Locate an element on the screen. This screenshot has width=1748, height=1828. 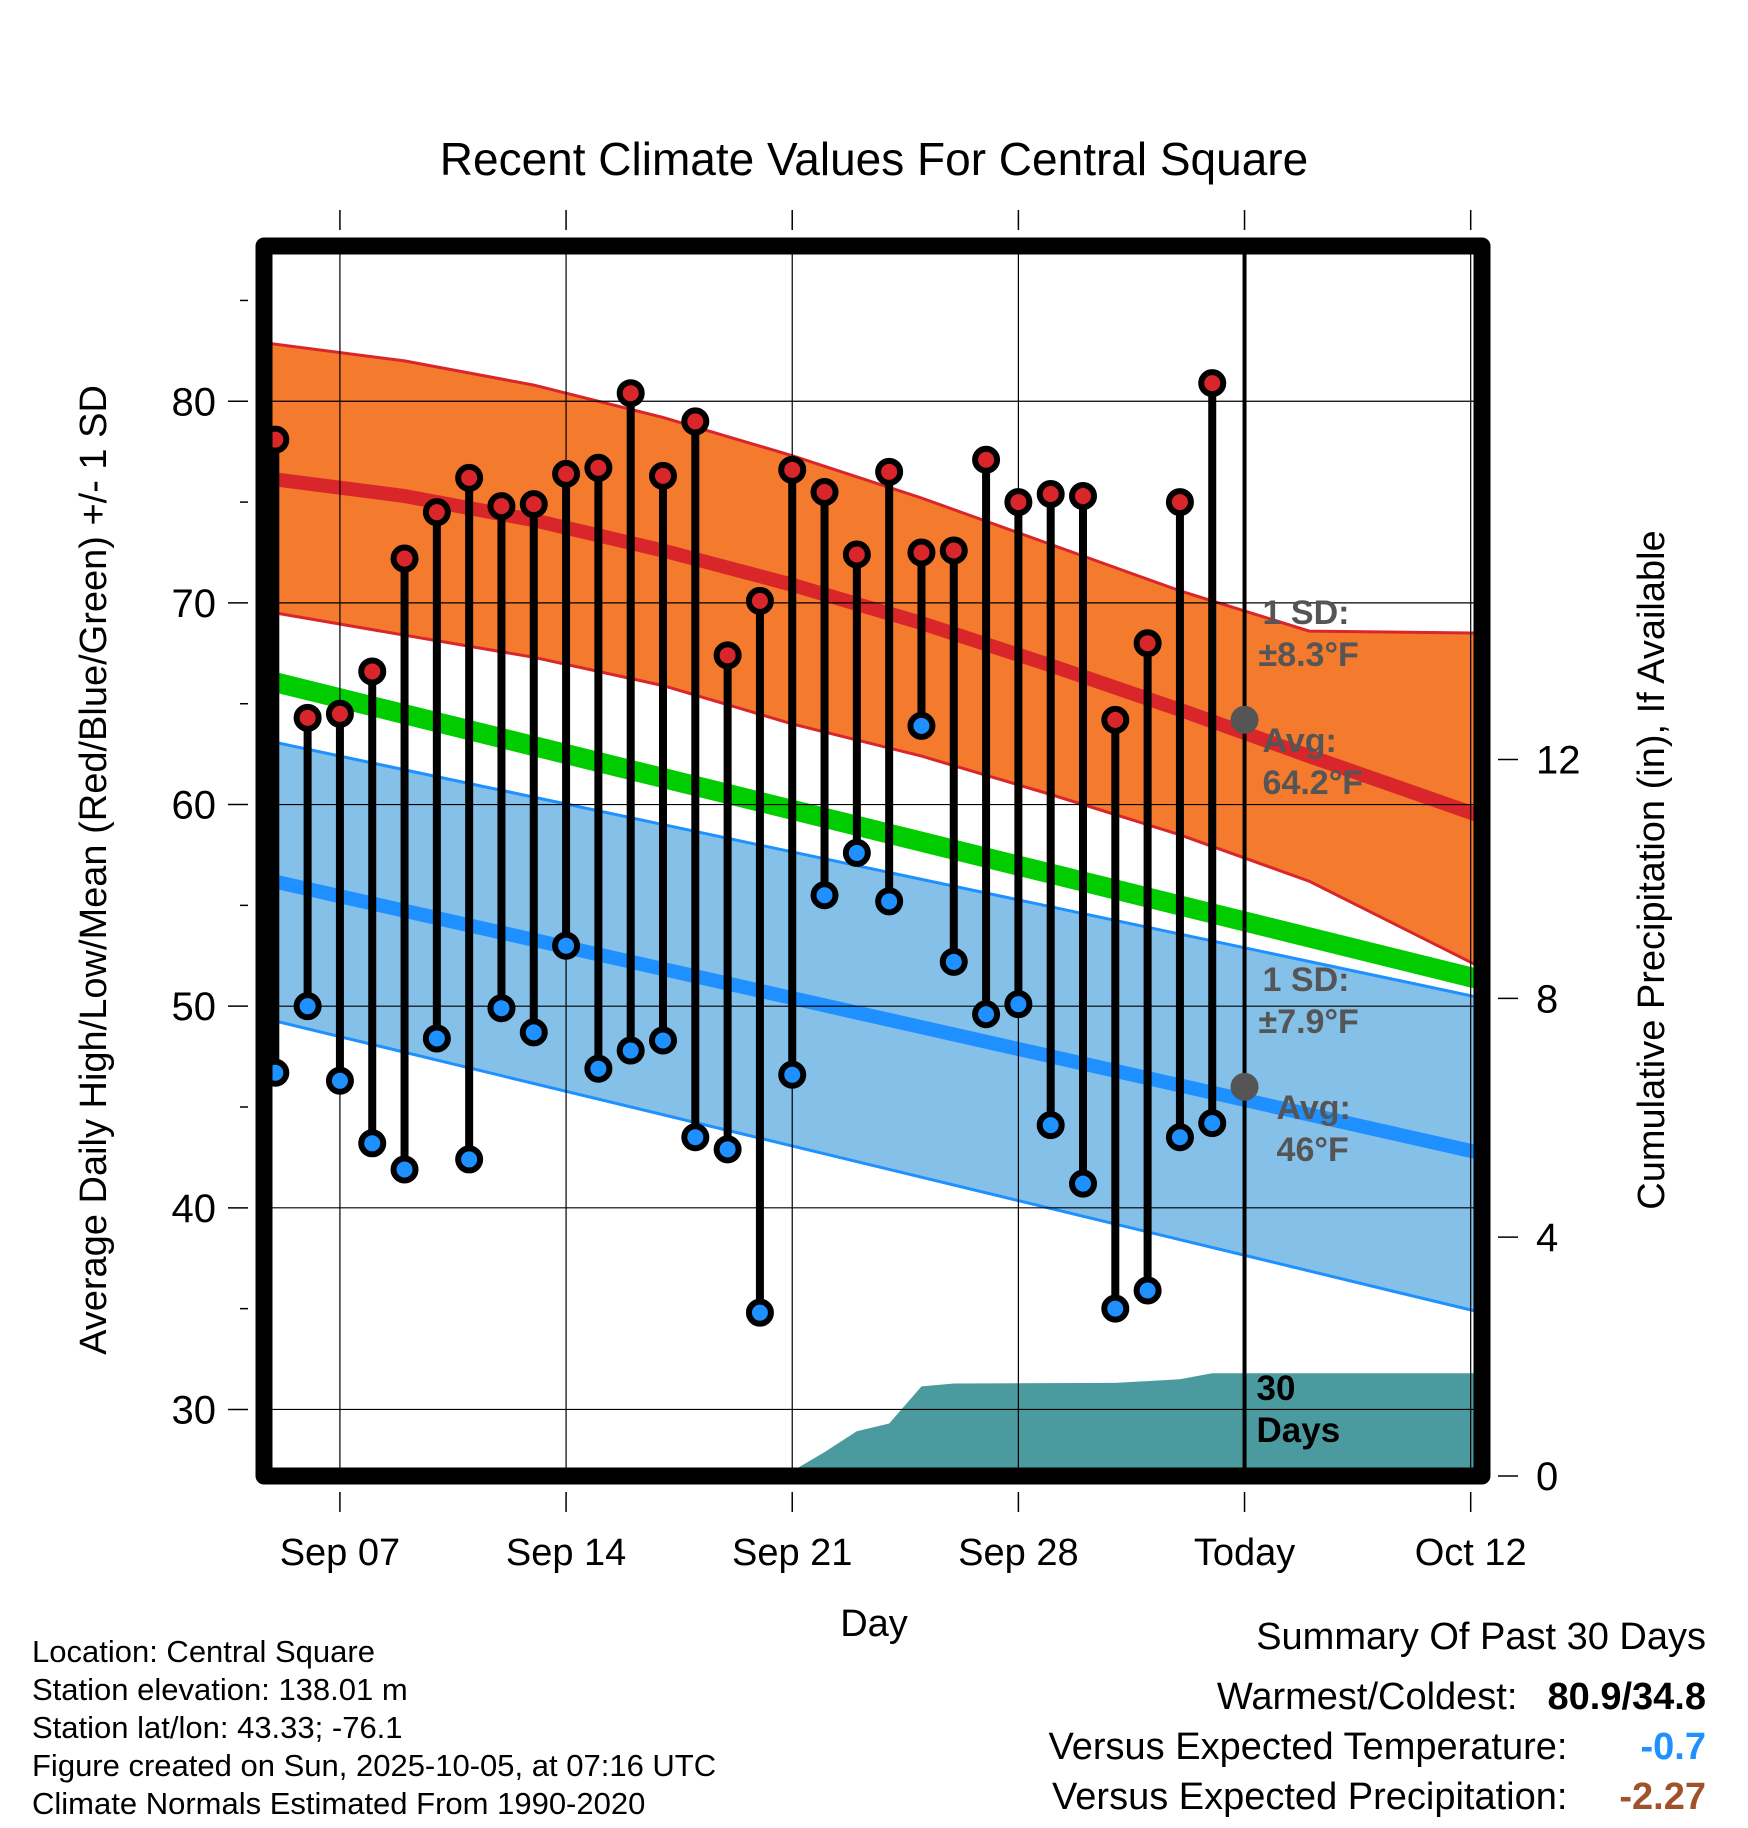
today-high-avg-marker is located at coordinates (1244, 719).